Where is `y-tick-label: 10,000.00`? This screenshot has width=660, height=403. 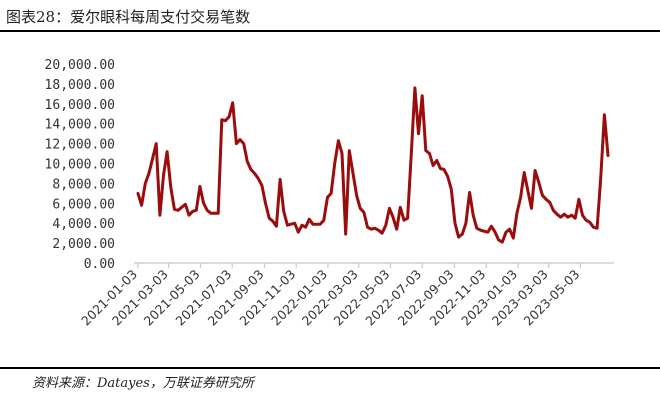 y-tick-label: 10,000.00 is located at coordinates (80, 165).